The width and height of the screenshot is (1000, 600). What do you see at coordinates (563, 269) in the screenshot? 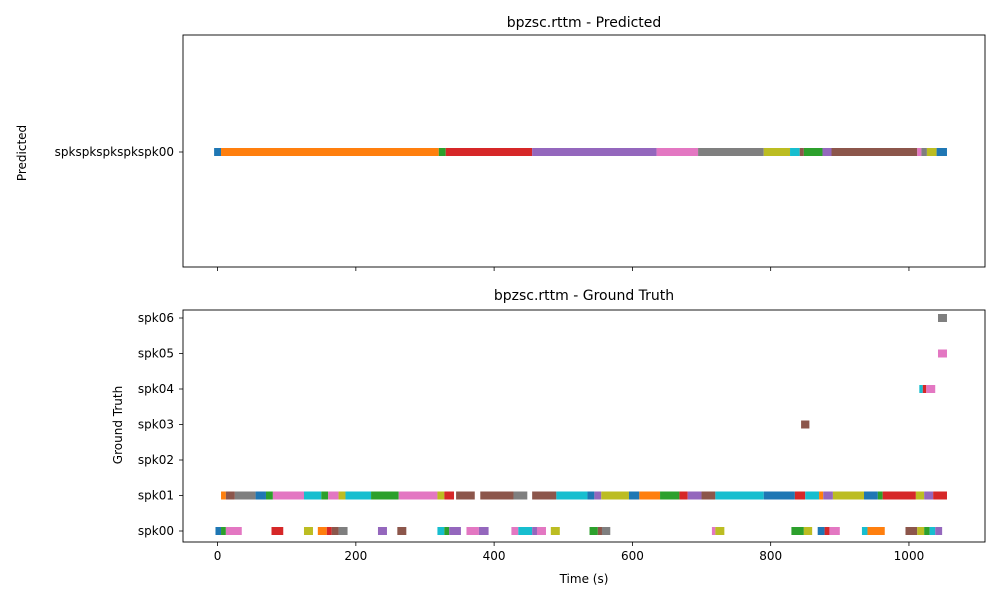
I see `predicted-x-ticks` at bounding box center [563, 269].